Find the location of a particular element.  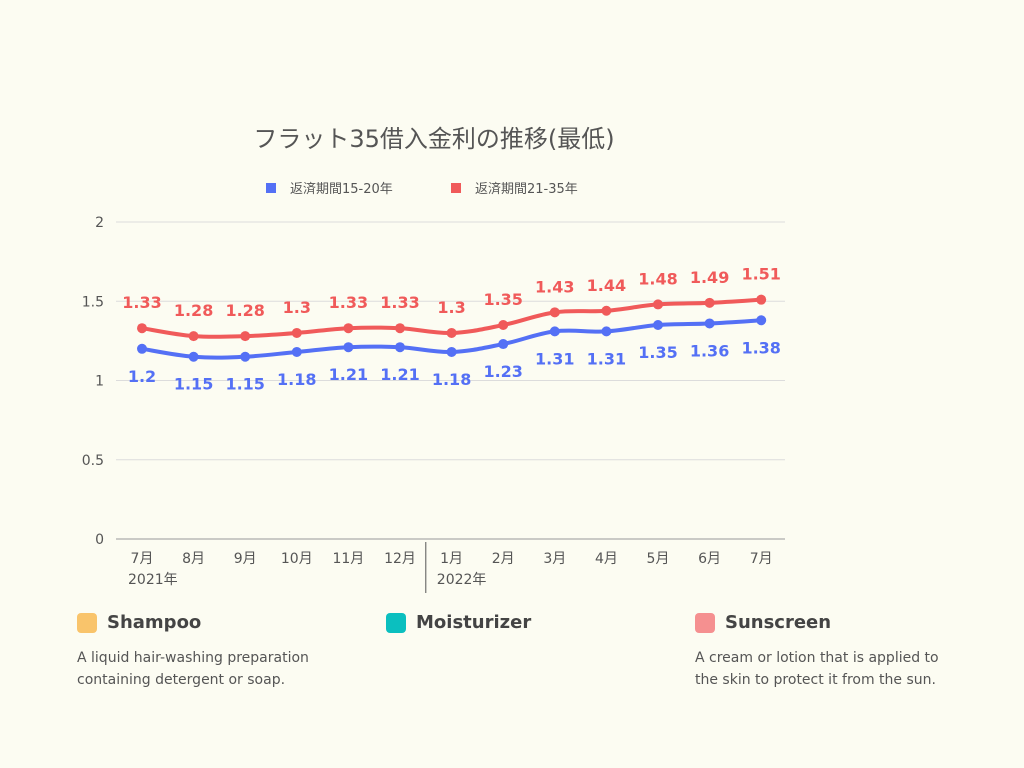

sunscreen-title: Sunscreen is located at coordinates (778, 622).